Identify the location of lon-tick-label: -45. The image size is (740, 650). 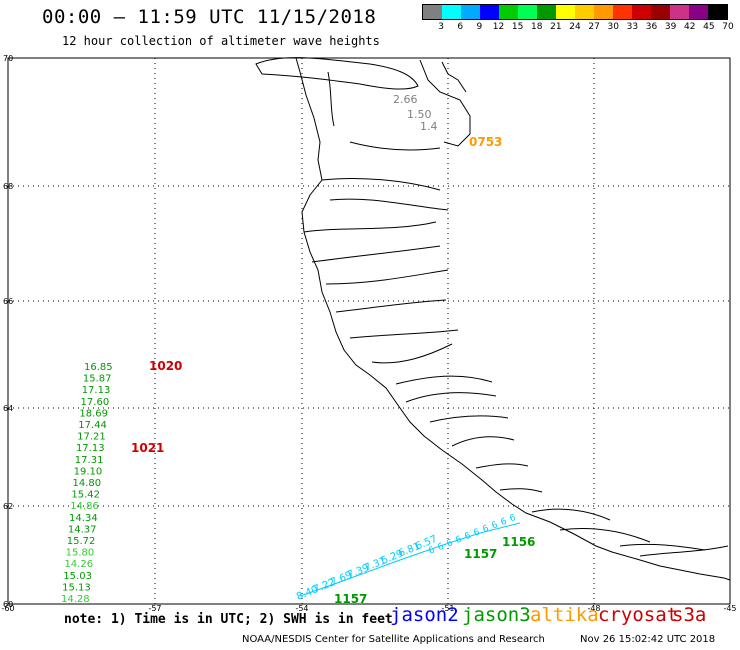
(729, 608).